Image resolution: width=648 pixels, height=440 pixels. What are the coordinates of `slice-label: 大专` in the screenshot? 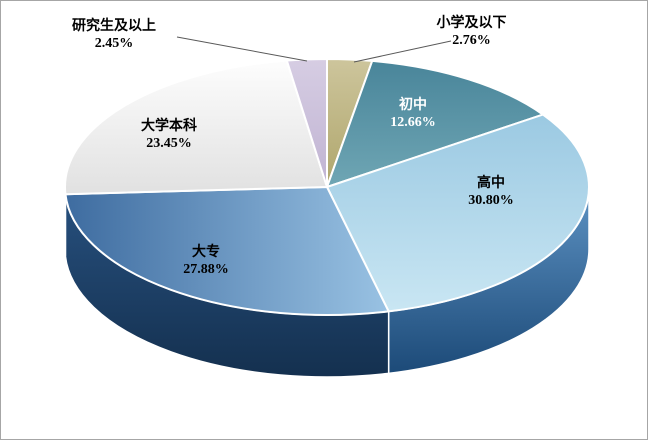 It's located at (206, 252).